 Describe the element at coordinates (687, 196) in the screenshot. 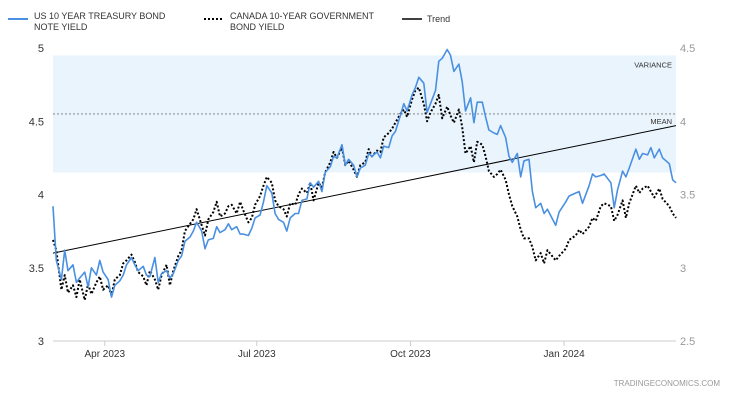

I see `right-axis-tick-label: 3.5` at that location.